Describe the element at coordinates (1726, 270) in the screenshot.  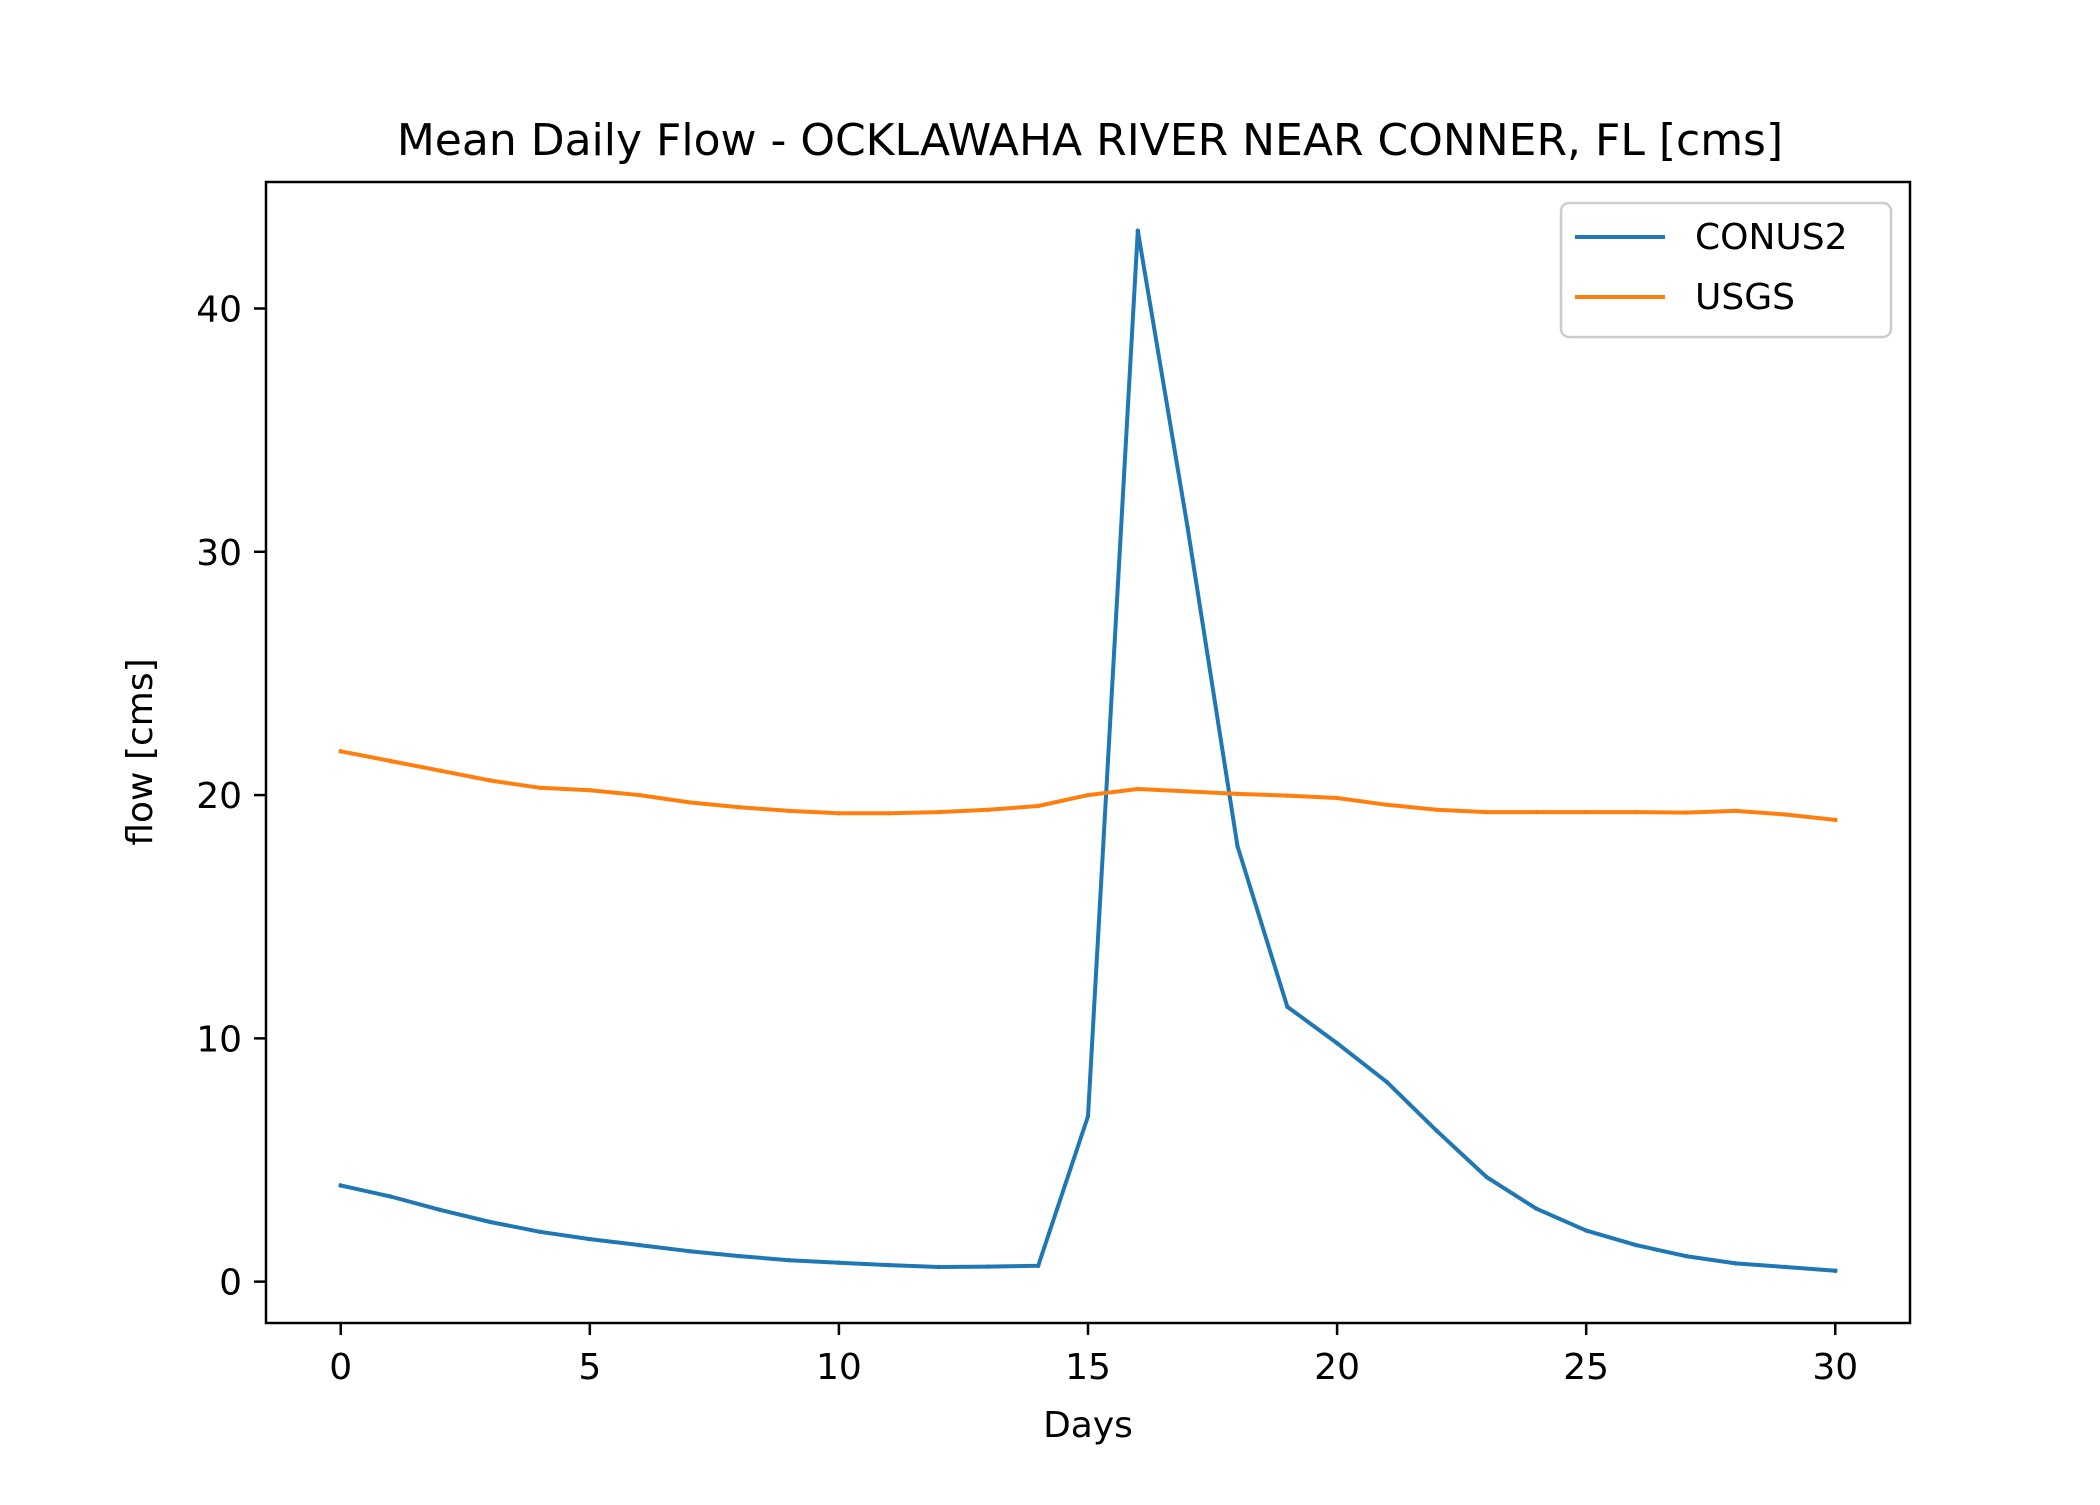
I see `legend: CONUS2 USGS` at that location.